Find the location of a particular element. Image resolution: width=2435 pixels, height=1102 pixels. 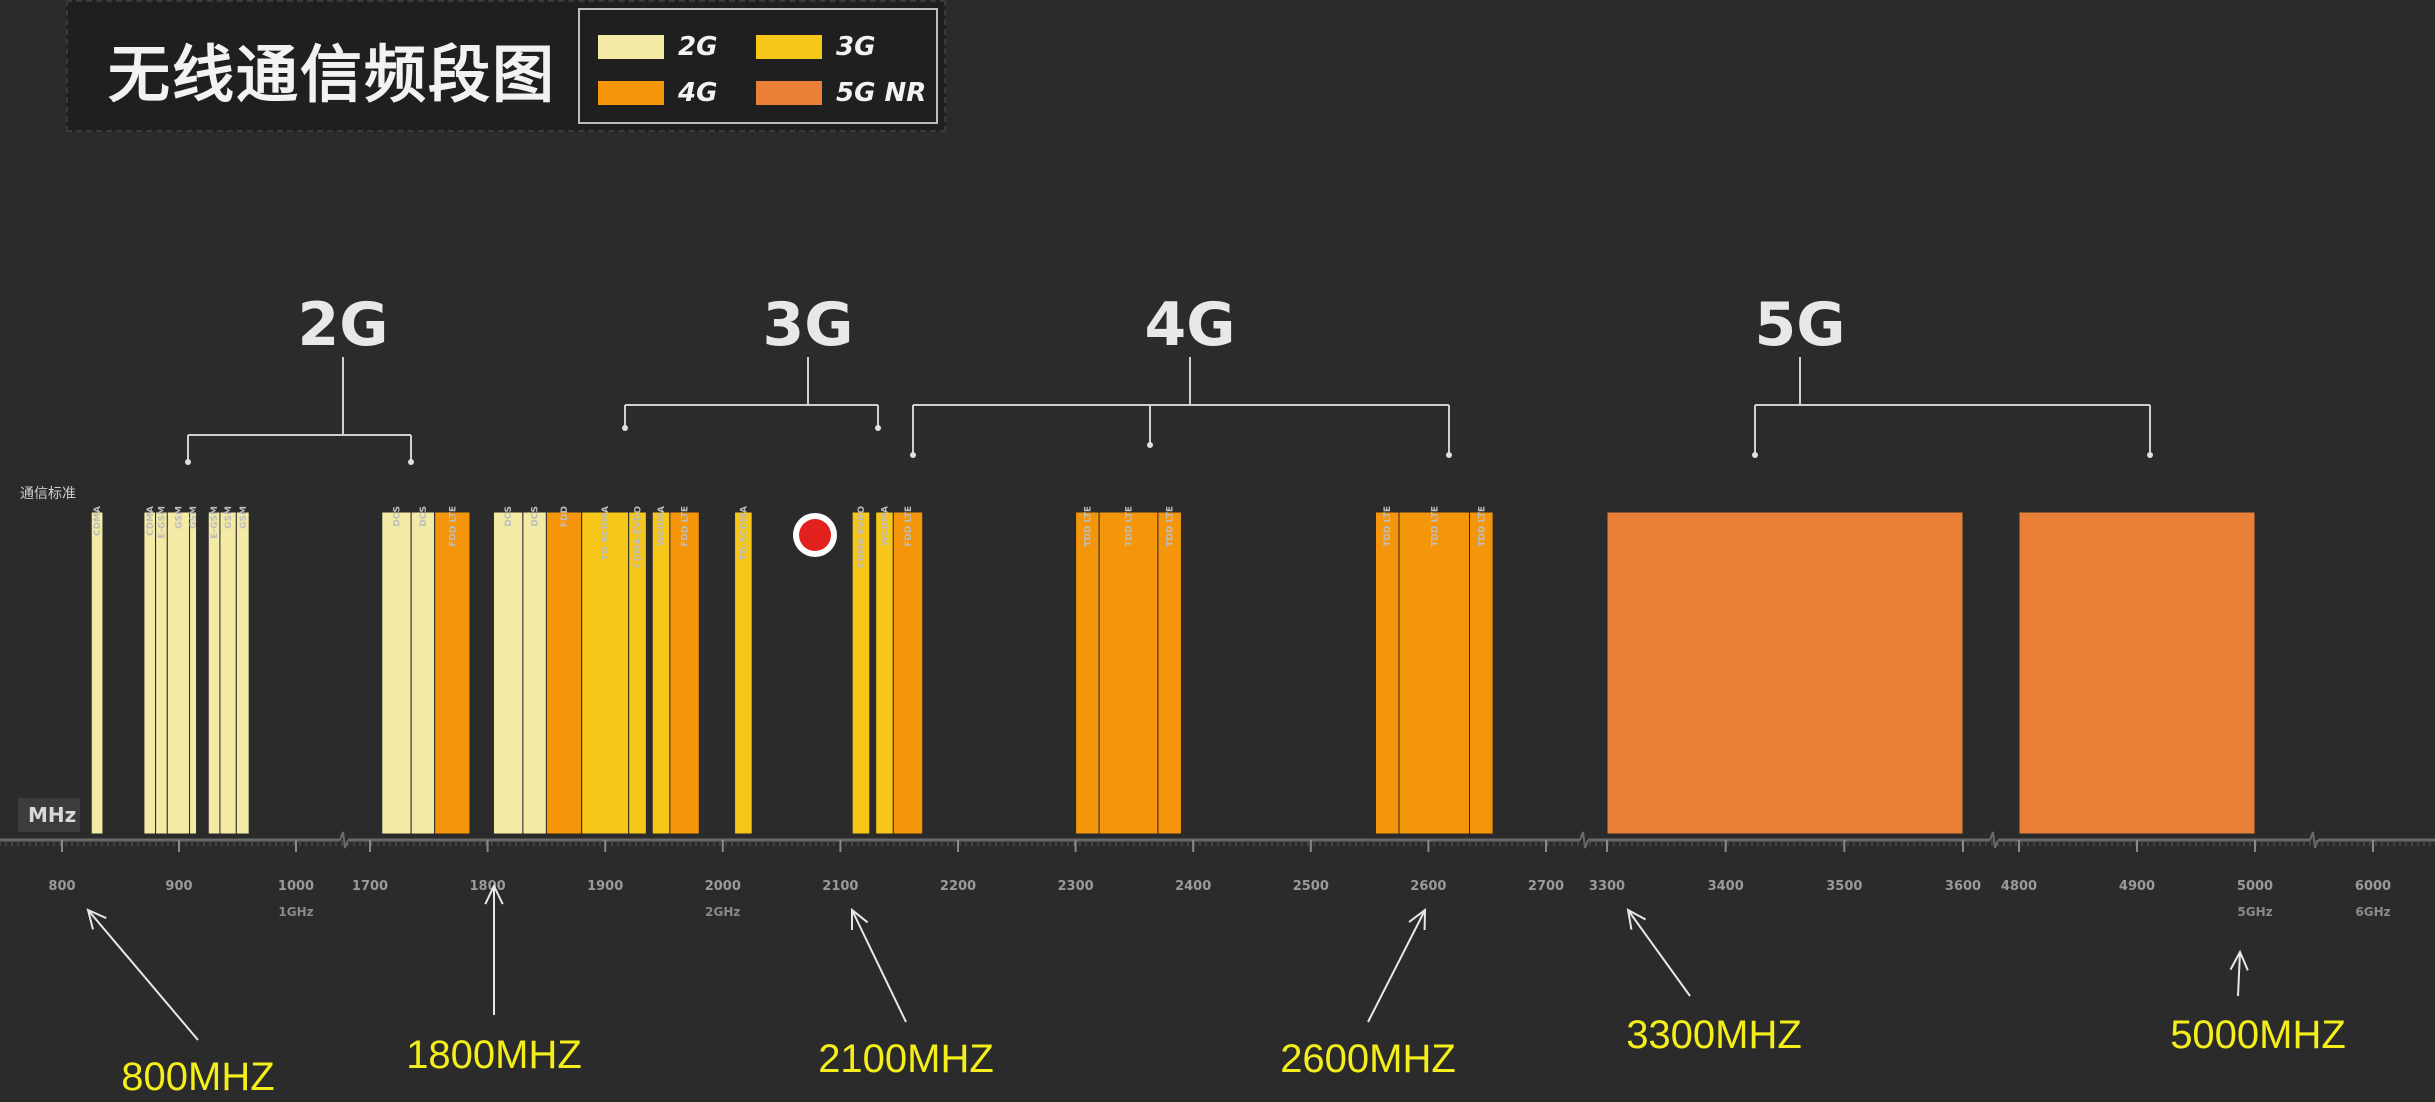

band-label: CDMA-EVDO is located at coordinates (639, 537).